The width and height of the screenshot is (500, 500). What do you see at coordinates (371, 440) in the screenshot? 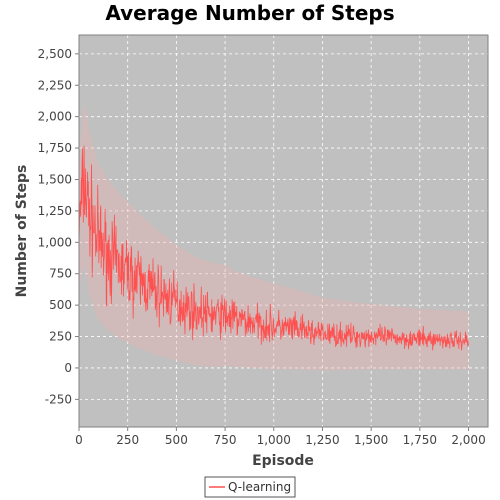
I see `x-tick-label: 1,500` at bounding box center [371, 440].